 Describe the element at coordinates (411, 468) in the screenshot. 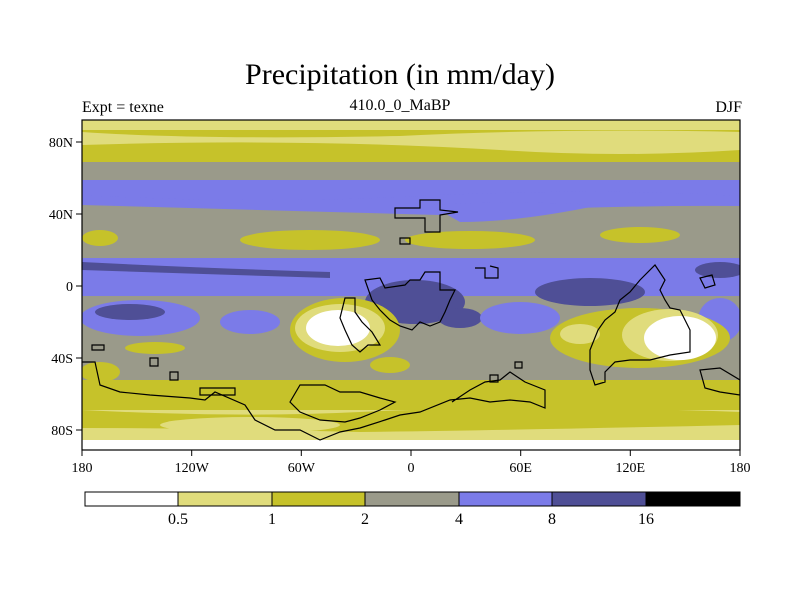

I see `x-tick-label: 0` at that location.